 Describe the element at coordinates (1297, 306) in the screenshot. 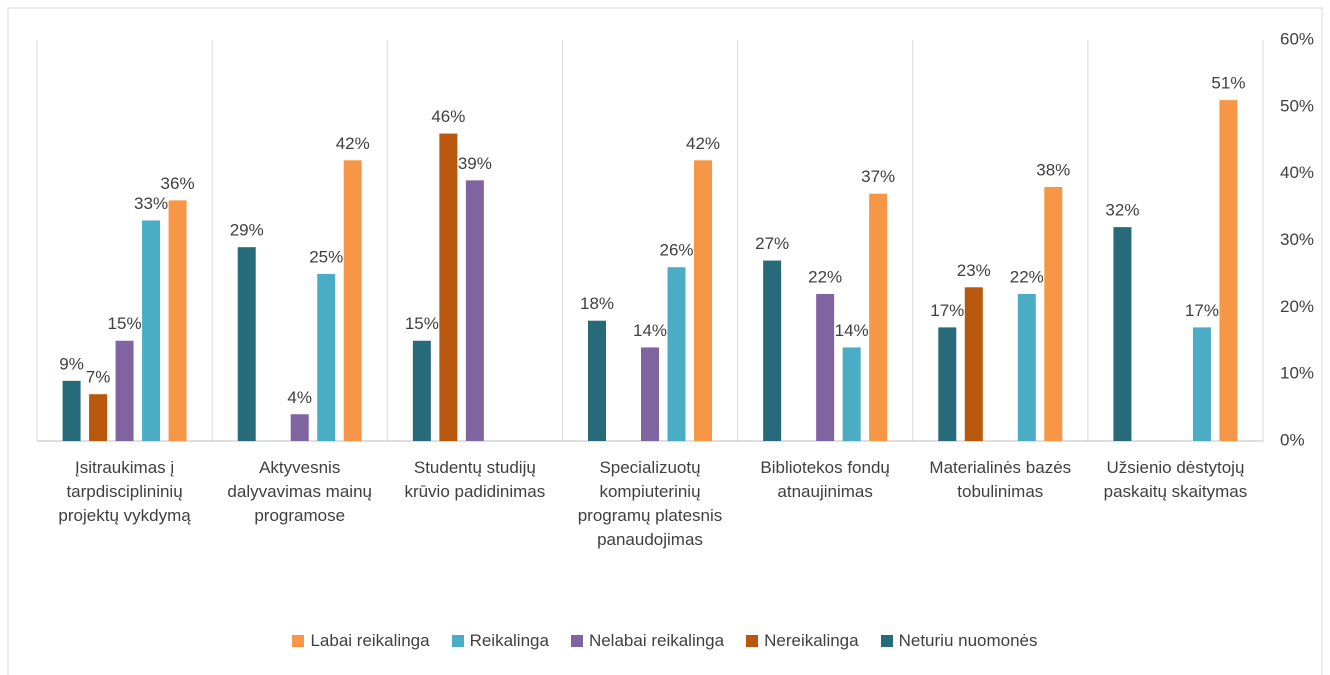

I see `y-tick-label: 20%` at that location.